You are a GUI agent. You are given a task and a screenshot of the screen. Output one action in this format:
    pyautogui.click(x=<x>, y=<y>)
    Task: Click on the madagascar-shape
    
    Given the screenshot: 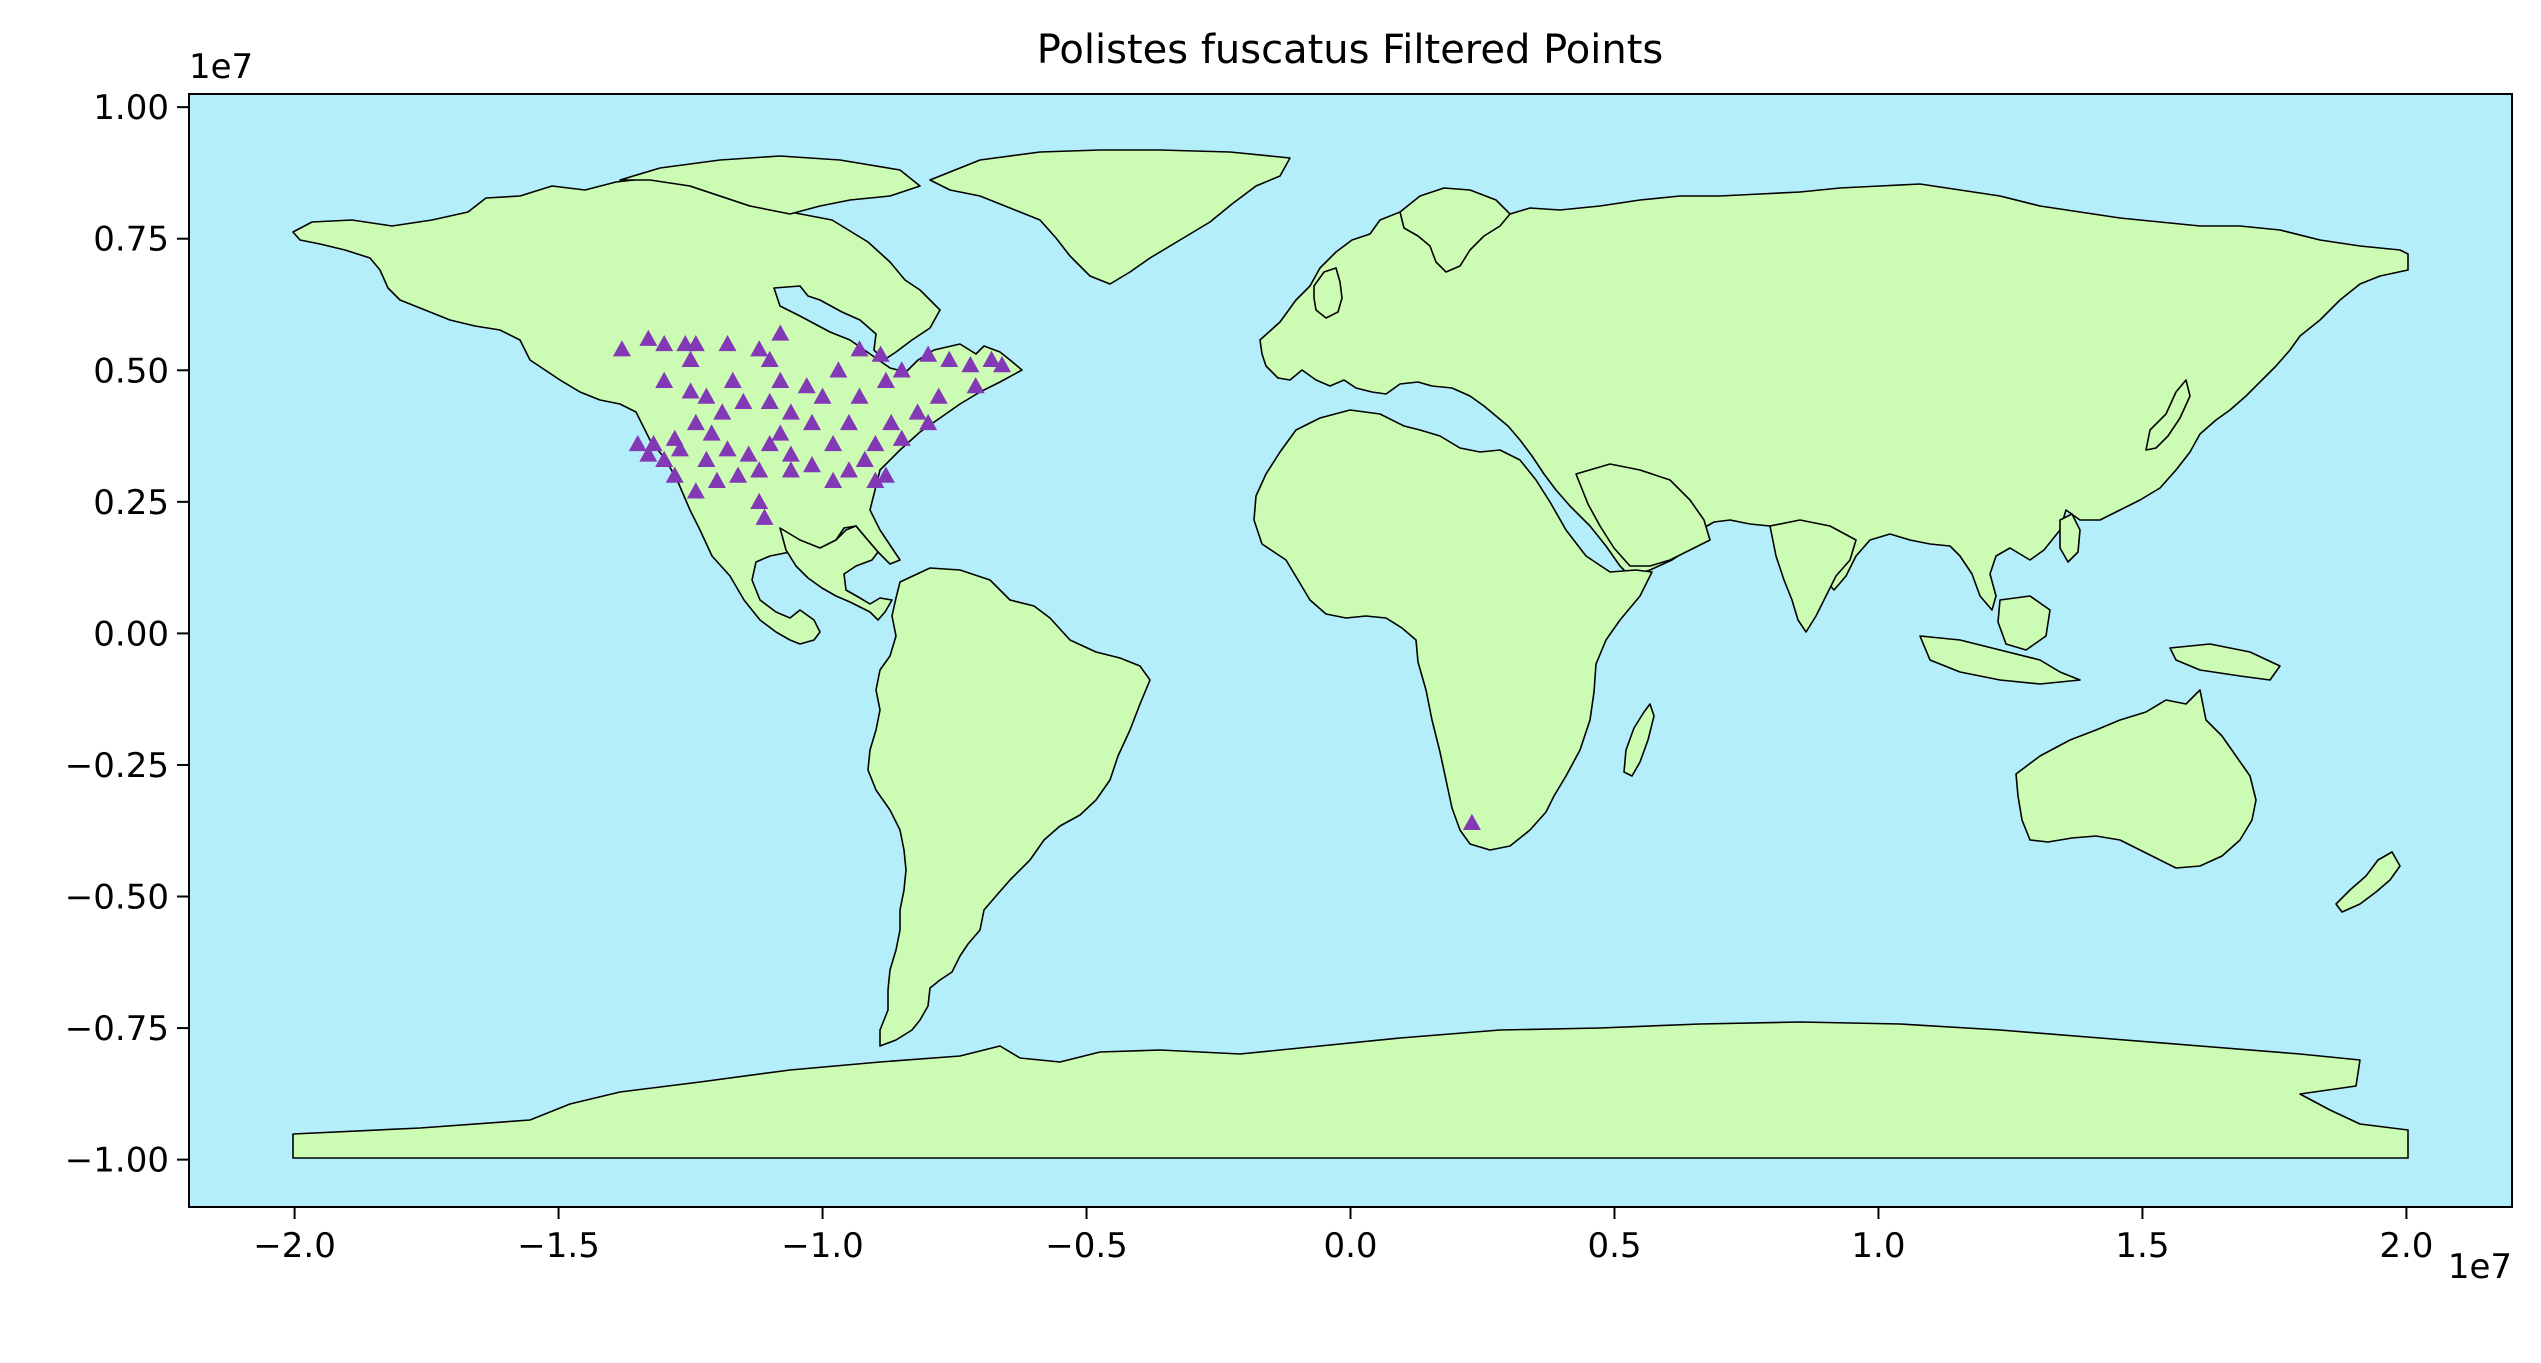 What is the action you would take?
    pyautogui.click(x=1639, y=740)
    